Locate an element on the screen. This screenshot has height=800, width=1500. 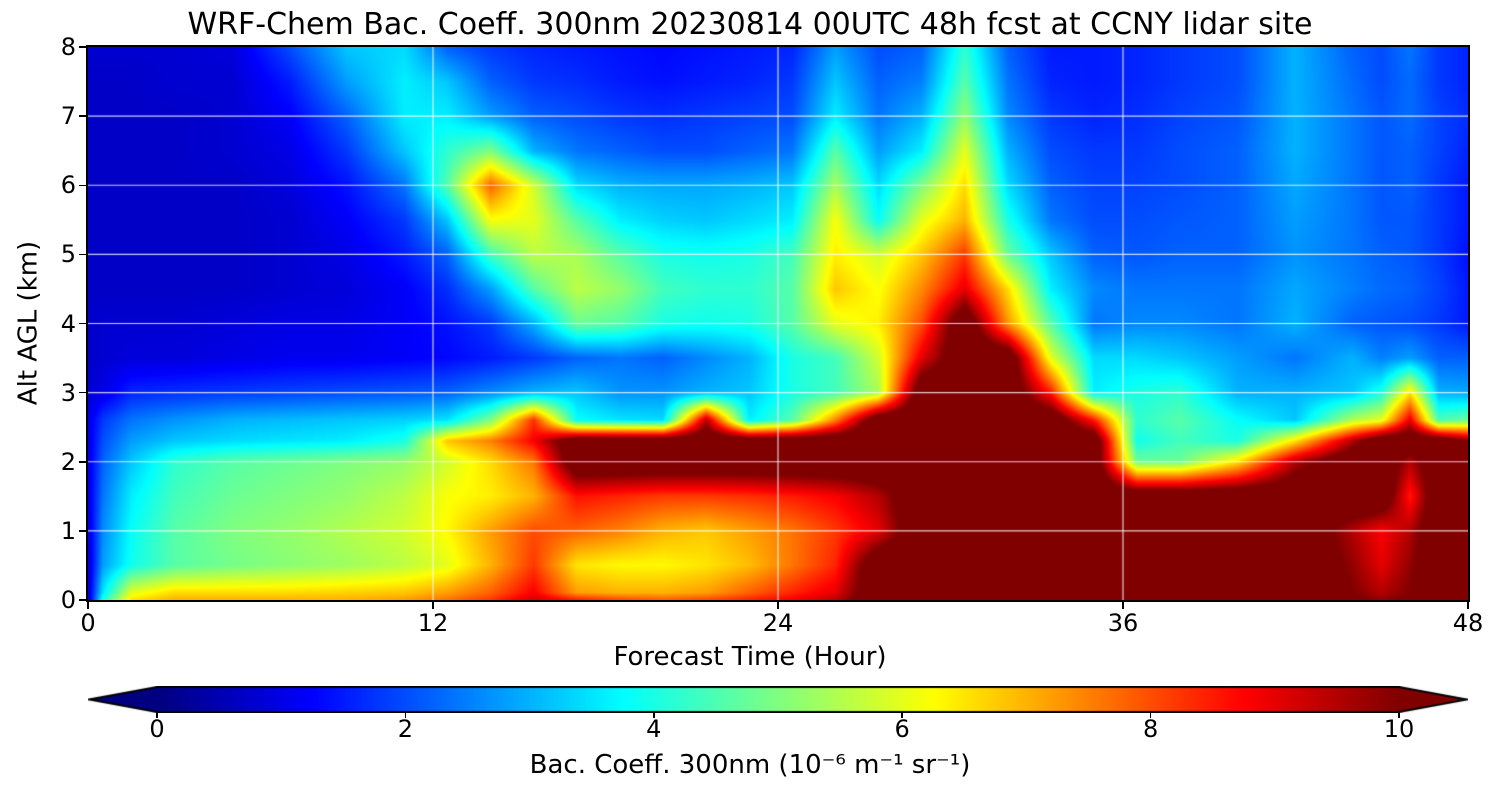
x-tick-label: 36 is located at coordinates (1123, 623).